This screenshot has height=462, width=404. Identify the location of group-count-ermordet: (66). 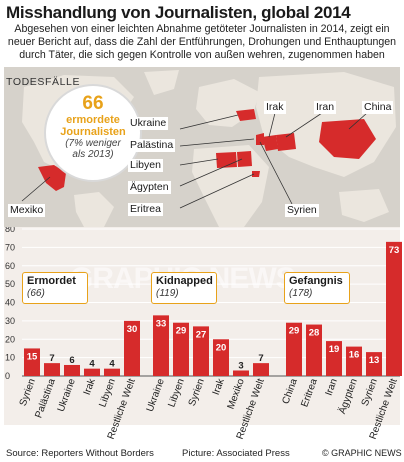
(36, 293).